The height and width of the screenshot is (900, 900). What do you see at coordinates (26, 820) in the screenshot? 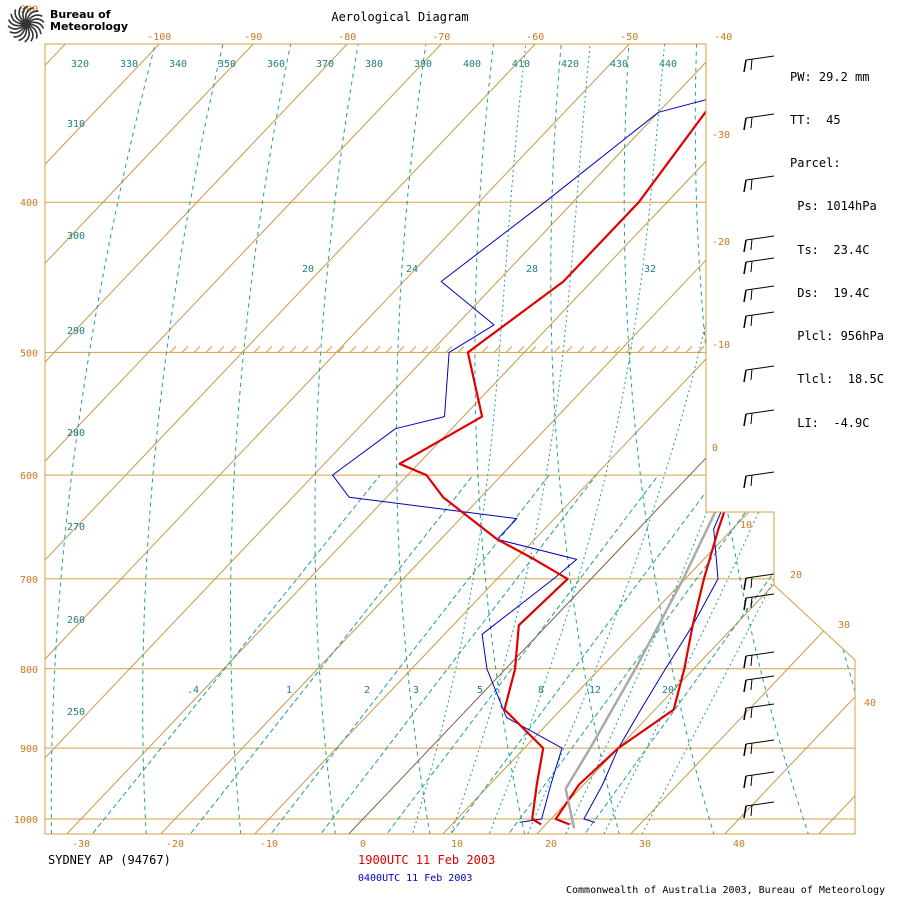
I see `pressure-label: 1000` at bounding box center [26, 820].